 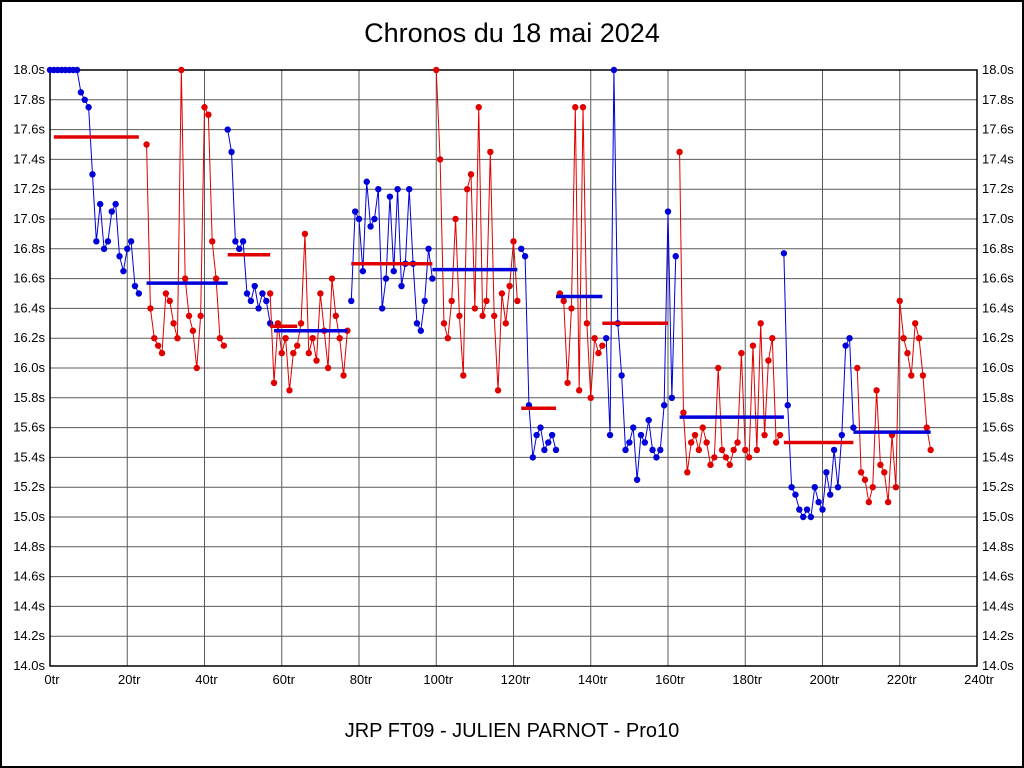 What do you see at coordinates (438, 679) in the screenshot?
I see `svg-text: 100tr` at bounding box center [438, 679].